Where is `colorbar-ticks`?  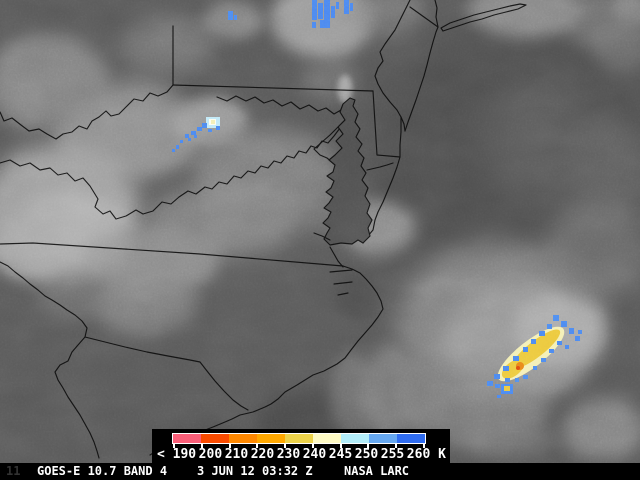 colorbar-ticks is located at coordinates (299, 446).